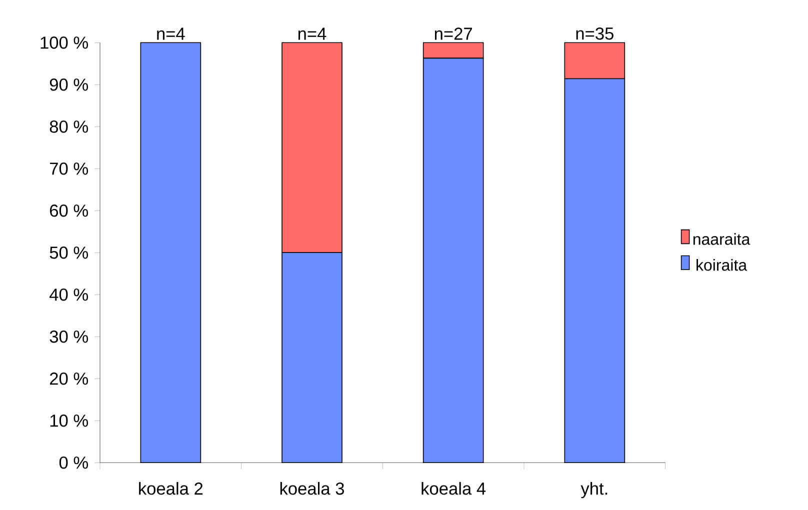 This screenshot has height=510, width=808. Describe the element at coordinates (69, 168) in the screenshot. I see `y-tick-label: 70 %` at that location.